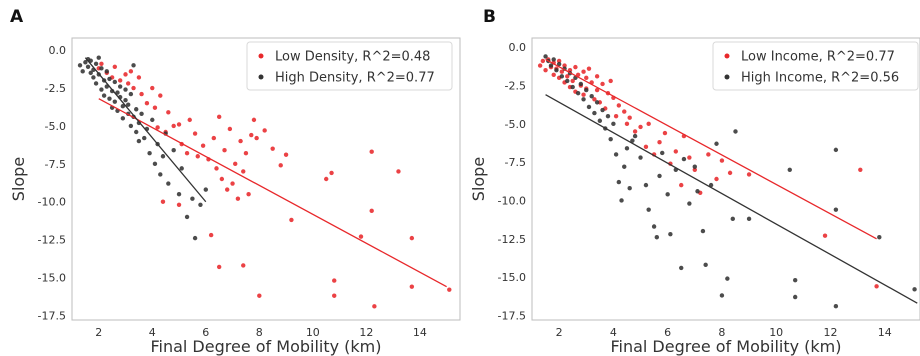 This screenshot has height=356, width=920. Describe the element at coordinates (205, 332) in the screenshot. I see `x-tick-label: 6` at that location.